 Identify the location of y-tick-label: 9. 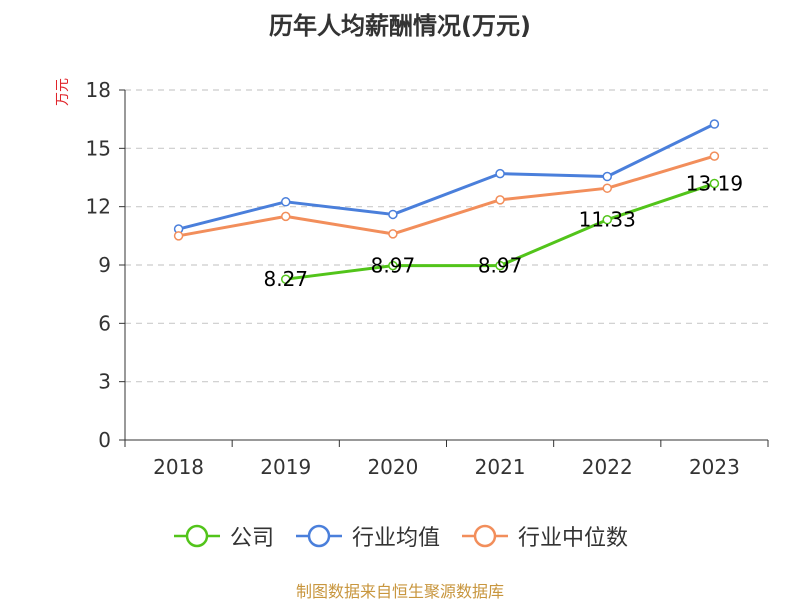
(104, 265).